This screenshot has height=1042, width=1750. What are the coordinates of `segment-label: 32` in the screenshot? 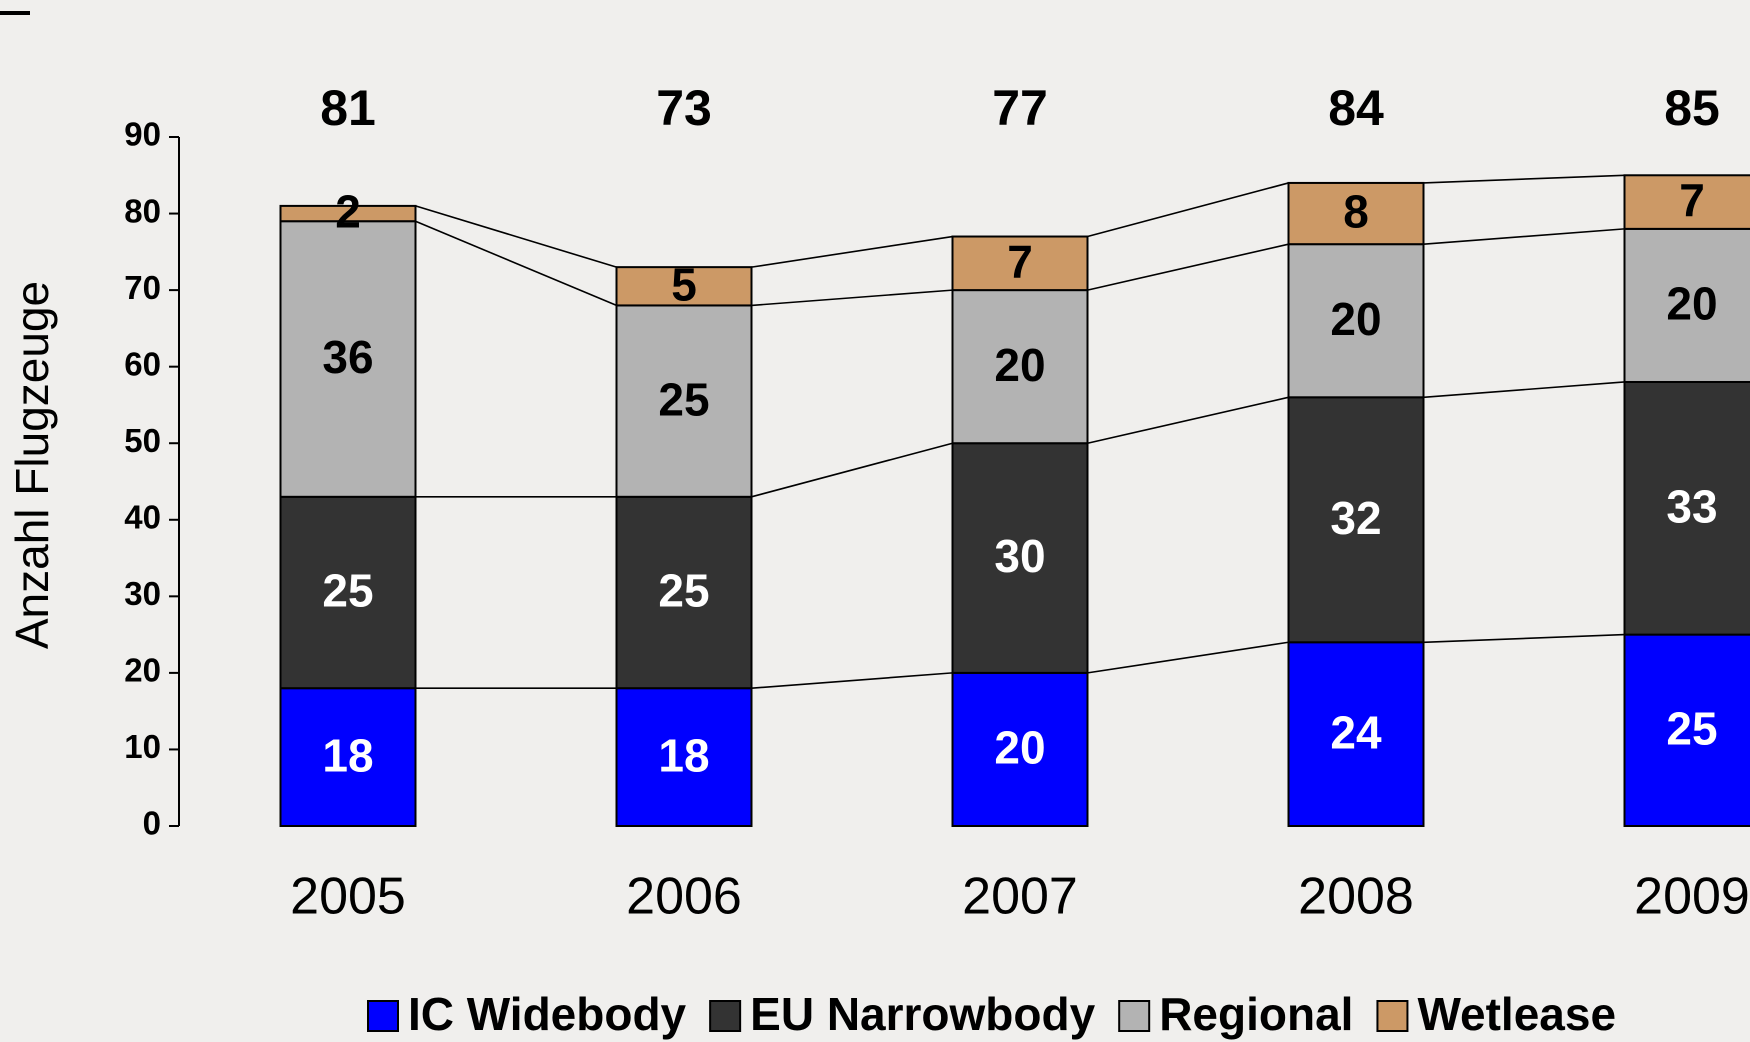 It's located at (1355, 518).